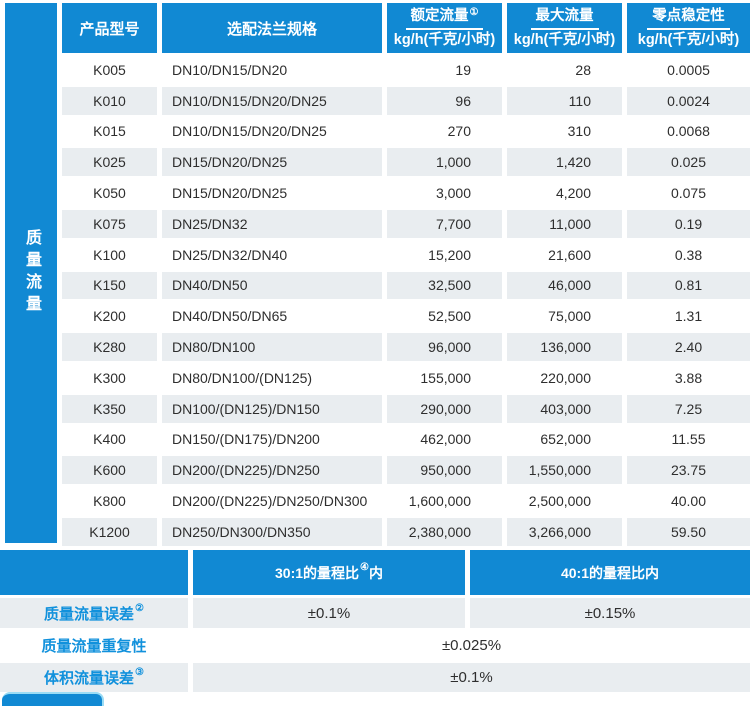 The image size is (750, 706). What do you see at coordinates (688, 70) in the screenshot?
I see `zero-stability-cell: 0.0005` at bounding box center [688, 70].